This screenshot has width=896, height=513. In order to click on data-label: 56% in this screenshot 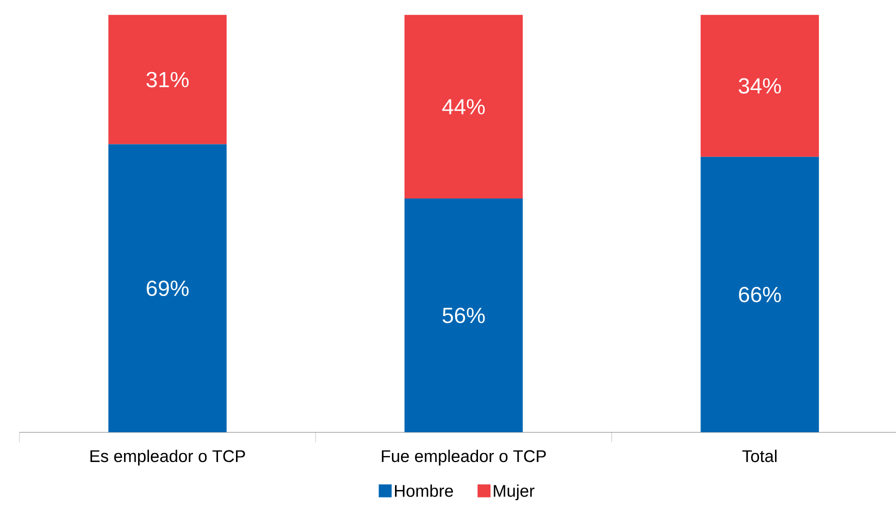, I will do `click(463, 316)`.